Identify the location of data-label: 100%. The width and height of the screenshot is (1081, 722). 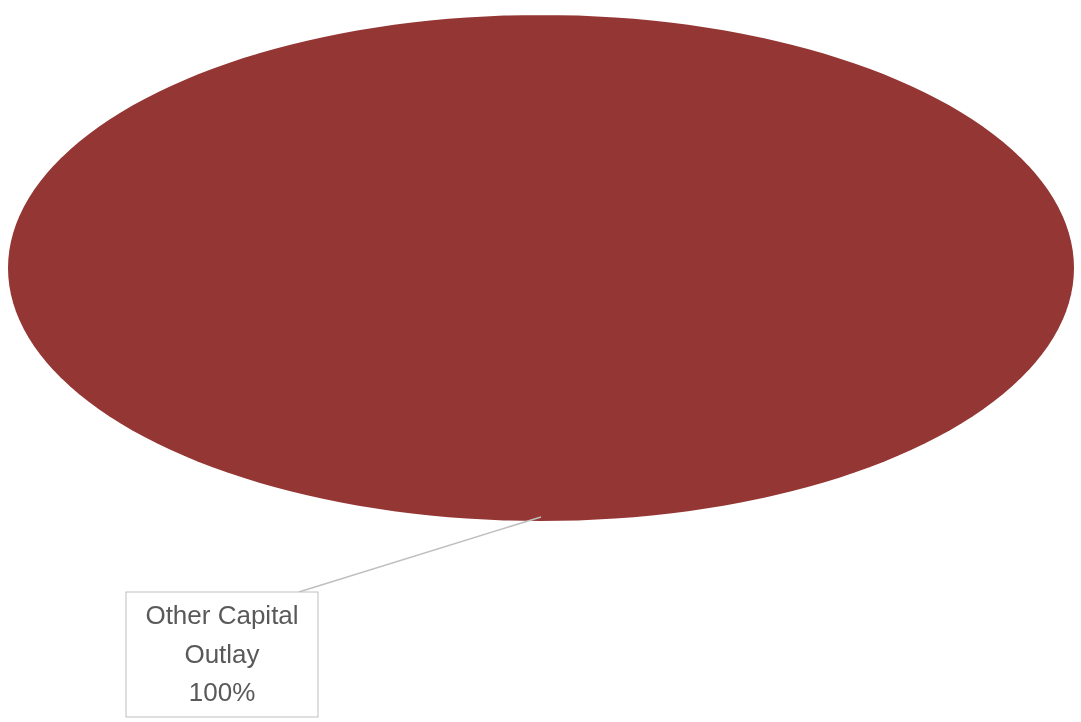
(222, 691).